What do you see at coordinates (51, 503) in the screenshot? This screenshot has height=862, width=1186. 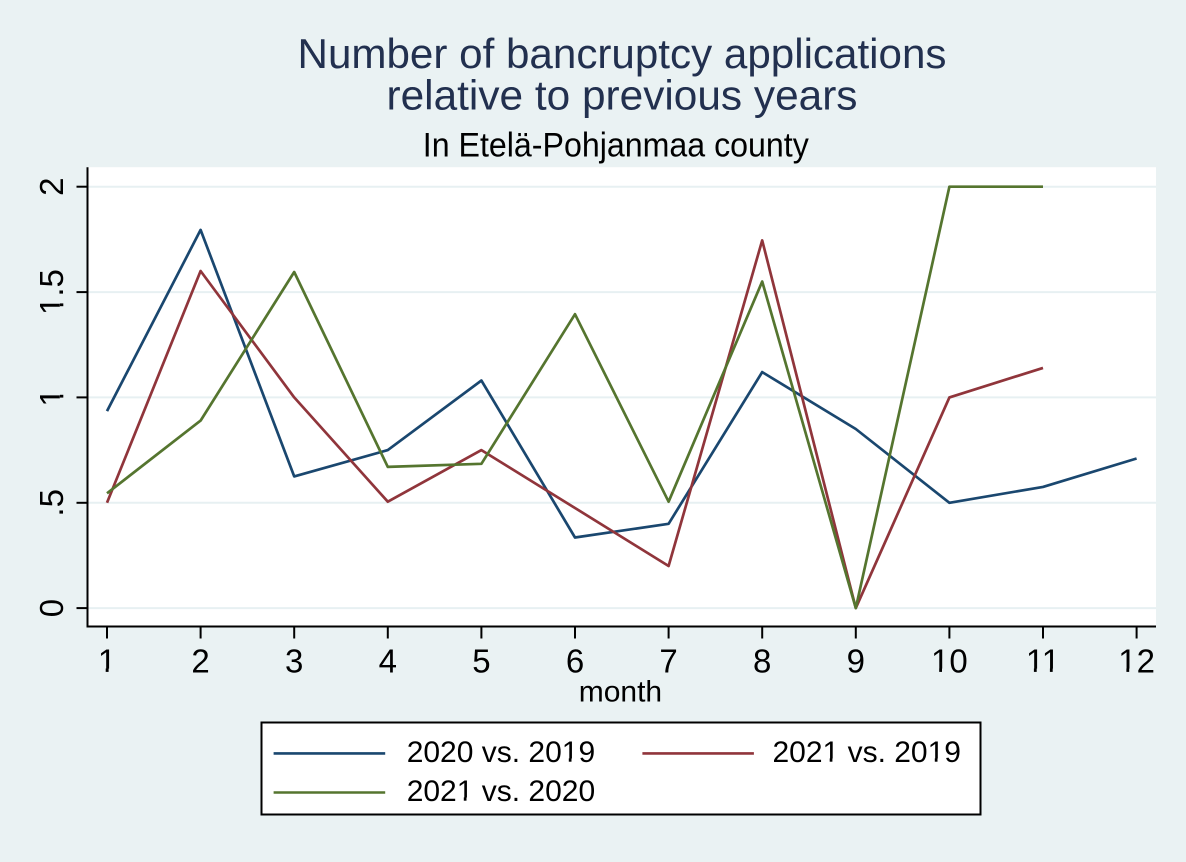 I see `svg-text: .5` at bounding box center [51, 503].